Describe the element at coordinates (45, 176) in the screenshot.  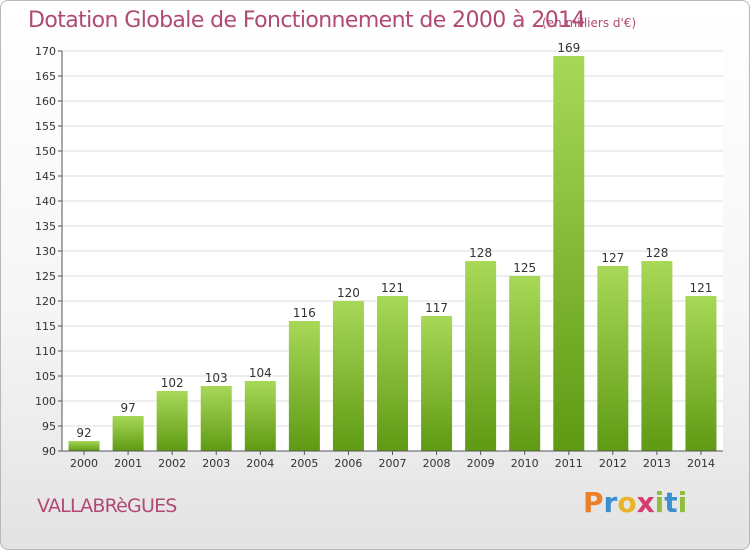
I see `y-tick-label: 145` at that location.